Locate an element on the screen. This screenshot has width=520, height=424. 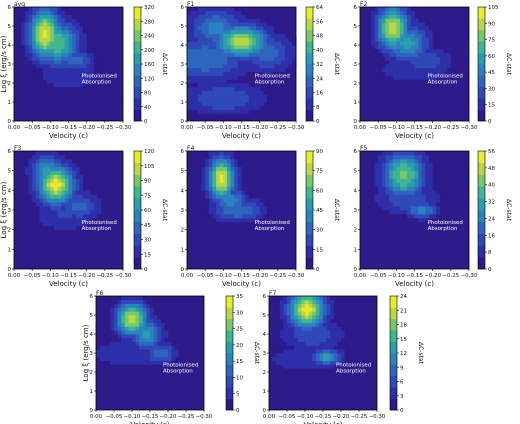
y-tick-label: 5 is located at coordinates (265, 316).